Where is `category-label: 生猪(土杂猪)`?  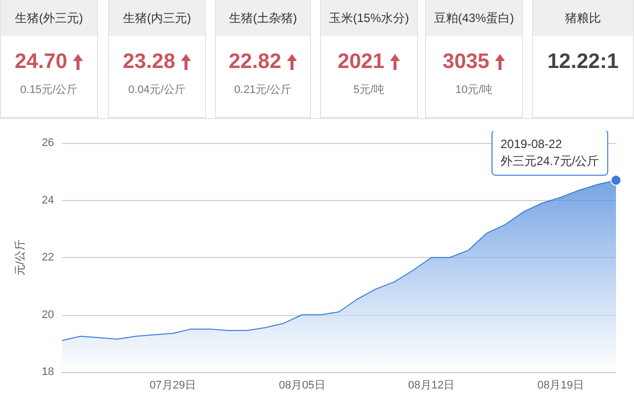 category-label: 生猪(土杂猪) is located at coordinates (263, 18).